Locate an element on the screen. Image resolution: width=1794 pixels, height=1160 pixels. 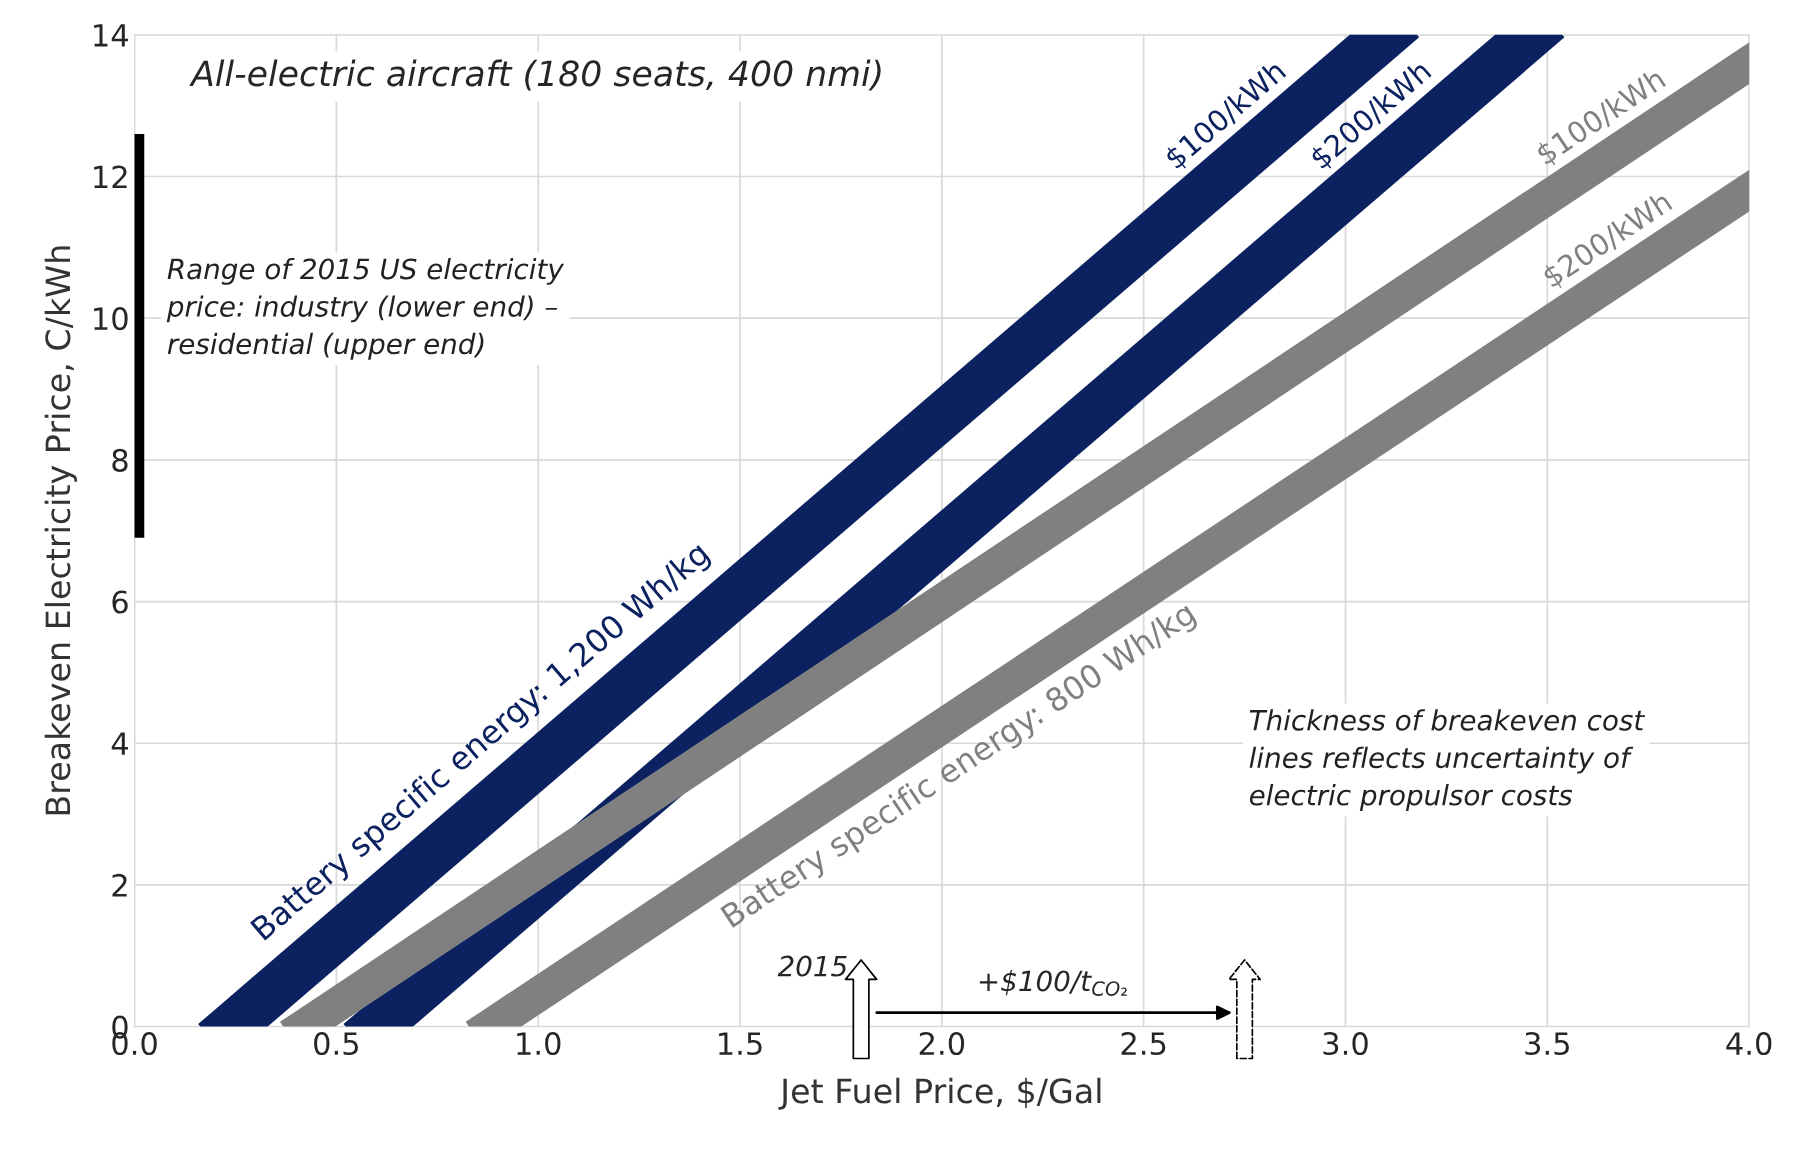
x-axis-title: Jet Fuel Price, $/Gal is located at coordinates (939, 1093).